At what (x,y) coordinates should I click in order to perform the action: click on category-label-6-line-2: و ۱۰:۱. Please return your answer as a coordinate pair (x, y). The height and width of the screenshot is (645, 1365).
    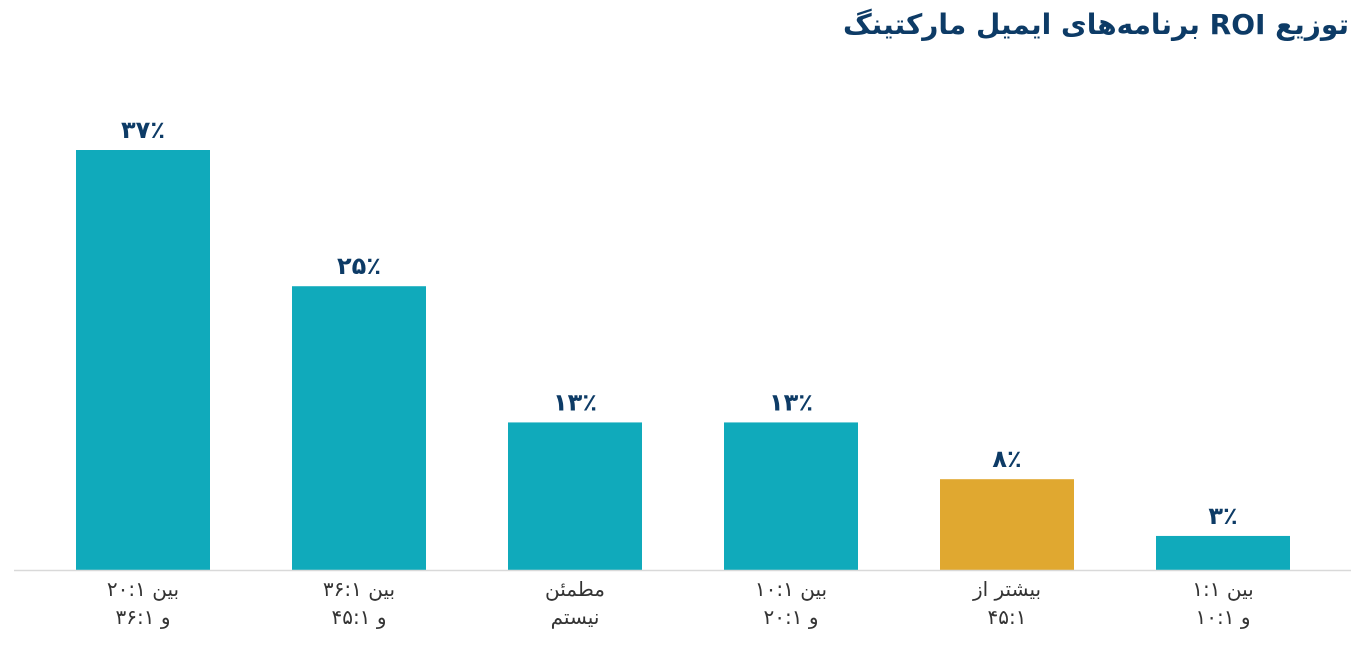
    Looking at the image, I should click on (1223, 617).